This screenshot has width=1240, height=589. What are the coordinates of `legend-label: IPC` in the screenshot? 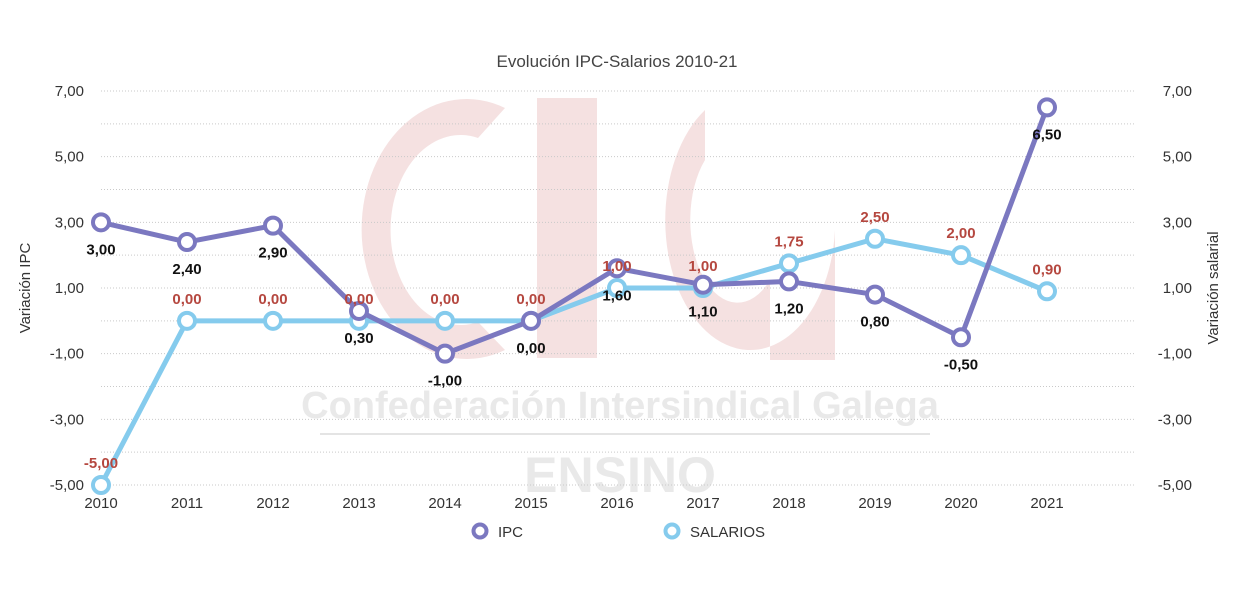 It's located at (510, 532).